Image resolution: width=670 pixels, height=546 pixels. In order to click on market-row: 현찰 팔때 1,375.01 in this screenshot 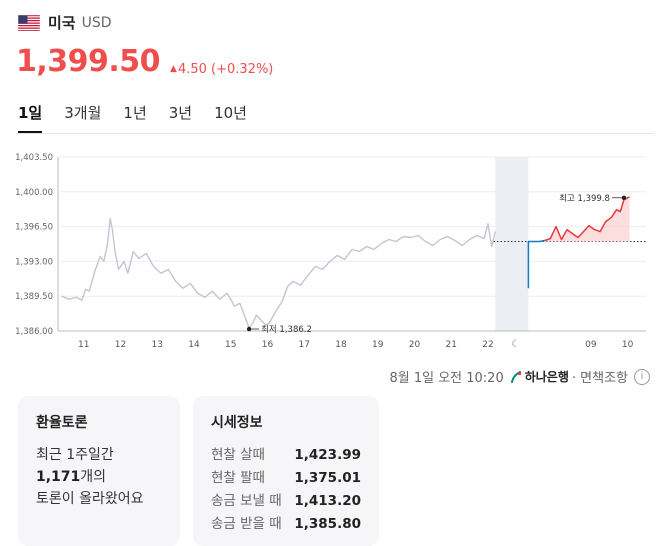, I will do `click(286, 478)`.